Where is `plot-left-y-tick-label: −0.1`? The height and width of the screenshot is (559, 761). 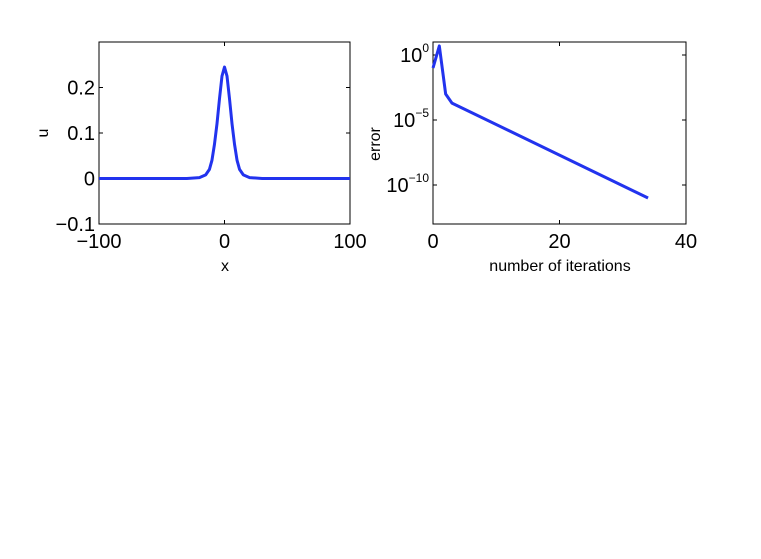
plot-left-y-tick-label: −0.1 is located at coordinates (75, 225).